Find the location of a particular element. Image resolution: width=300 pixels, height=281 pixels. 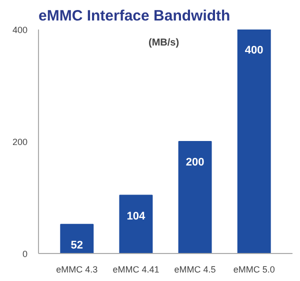

data-label: 104 is located at coordinates (136, 216).